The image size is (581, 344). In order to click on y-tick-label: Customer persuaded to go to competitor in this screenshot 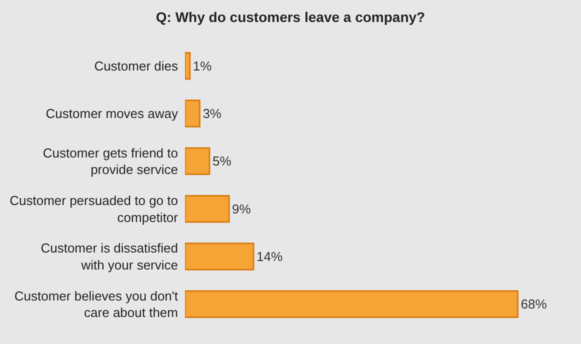, I will do `click(94, 208)`.